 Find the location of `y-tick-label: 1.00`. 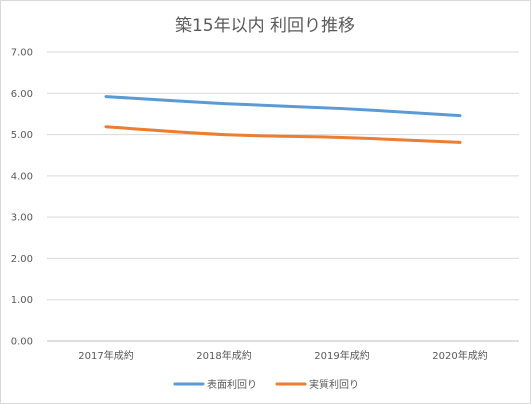

y-tick-label: 1.00 is located at coordinates (22, 300).